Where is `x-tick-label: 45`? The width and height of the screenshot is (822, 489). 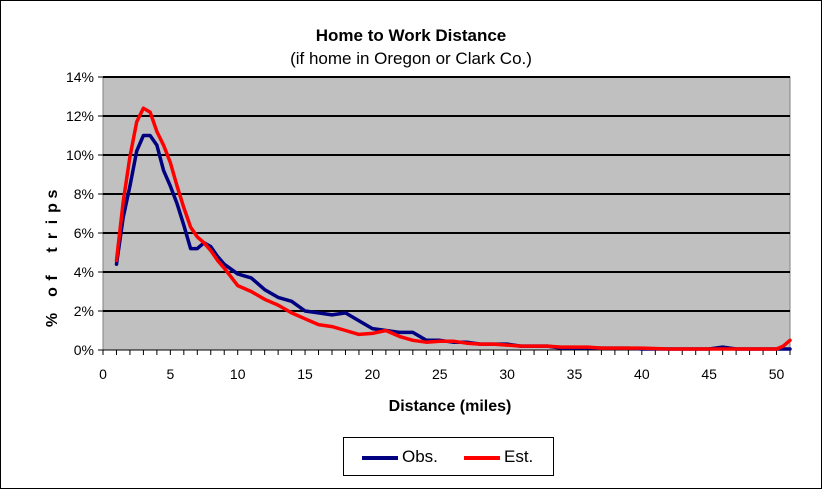 x-tick-label: 45 is located at coordinates (709, 374).